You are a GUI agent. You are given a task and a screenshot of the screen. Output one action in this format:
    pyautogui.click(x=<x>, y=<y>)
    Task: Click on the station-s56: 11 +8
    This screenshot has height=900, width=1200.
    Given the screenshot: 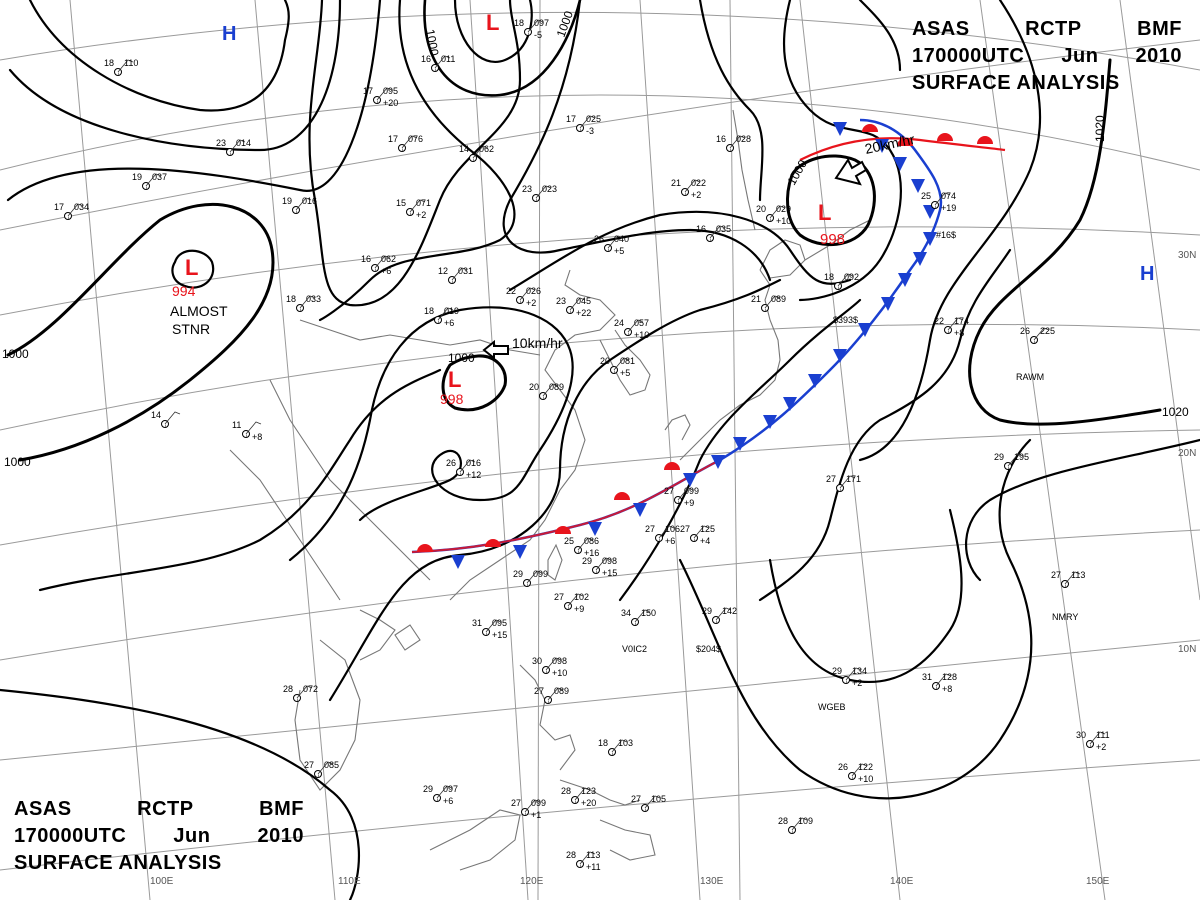 What is the action you would take?
    pyautogui.click(x=247, y=431)
    